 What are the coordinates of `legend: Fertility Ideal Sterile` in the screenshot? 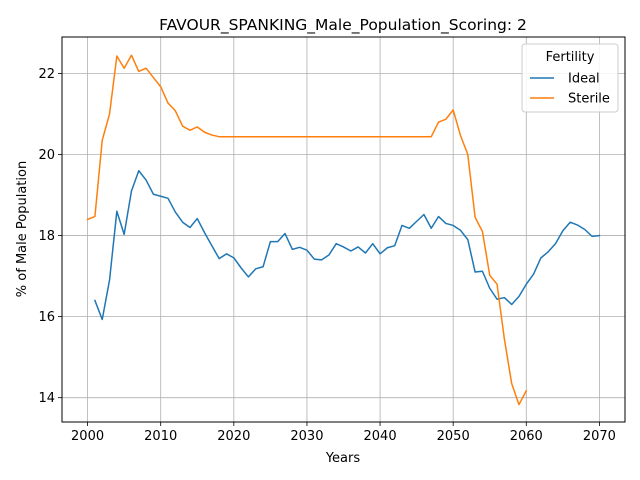 It's located at (570, 78).